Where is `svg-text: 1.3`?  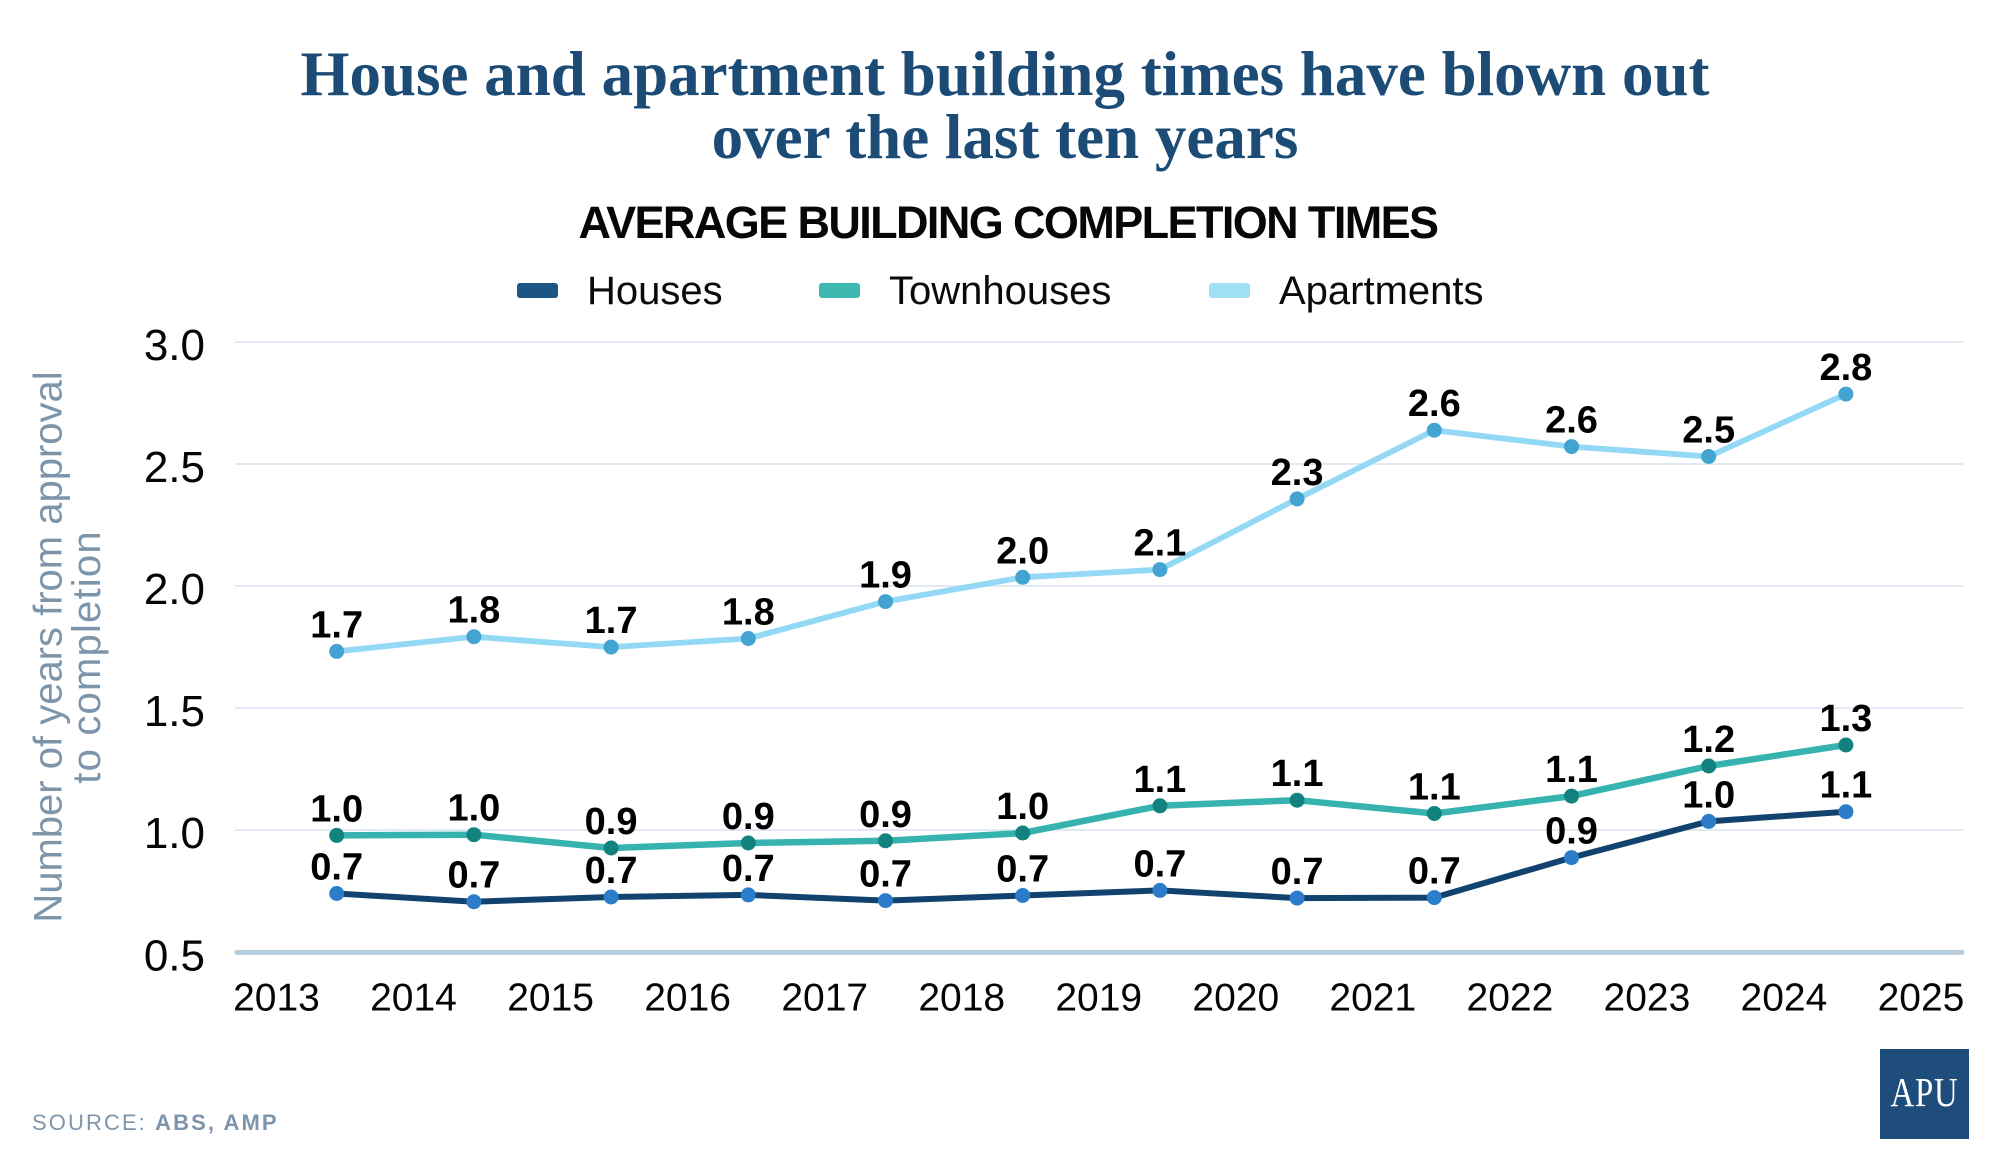 svg-text: 1.3 is located at coordinates (1845, 719).